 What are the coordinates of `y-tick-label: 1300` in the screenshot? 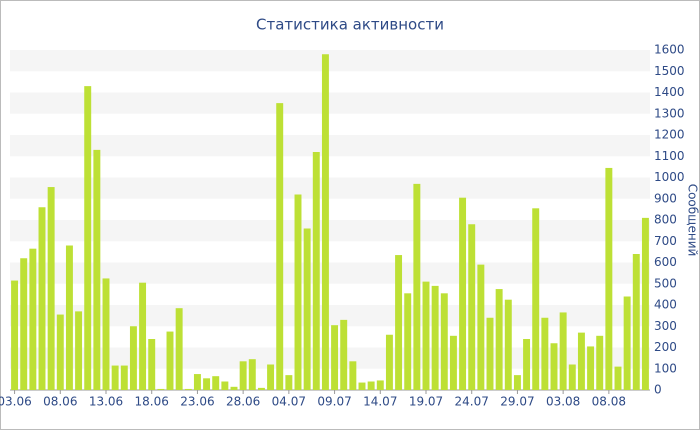 It's located at (669, 113).